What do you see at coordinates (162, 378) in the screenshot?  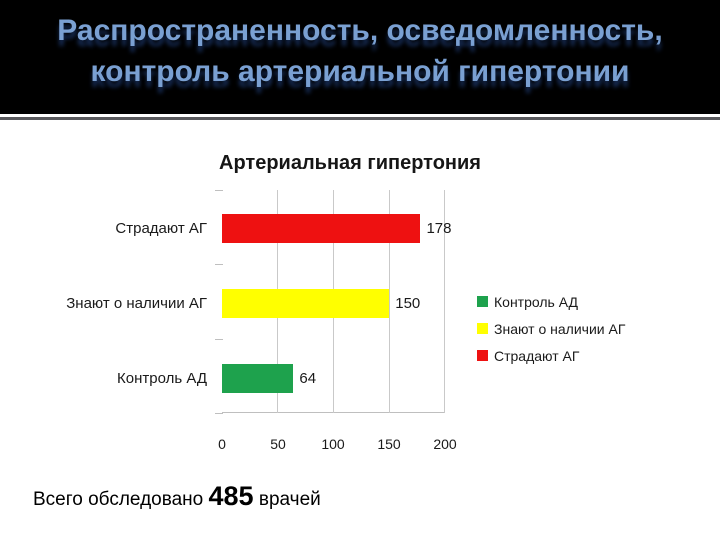 I see `category-label: Контроль АД` at bounding box center [162, 378].